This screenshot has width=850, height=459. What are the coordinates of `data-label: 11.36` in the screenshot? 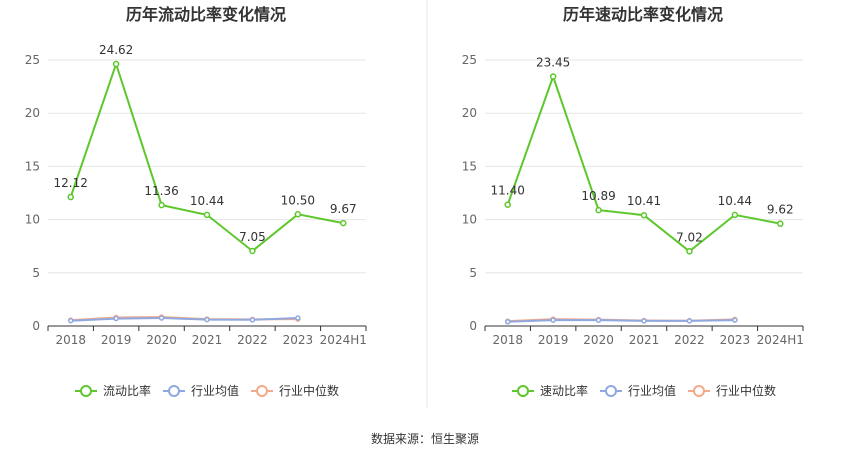 It's located at (161, 191).